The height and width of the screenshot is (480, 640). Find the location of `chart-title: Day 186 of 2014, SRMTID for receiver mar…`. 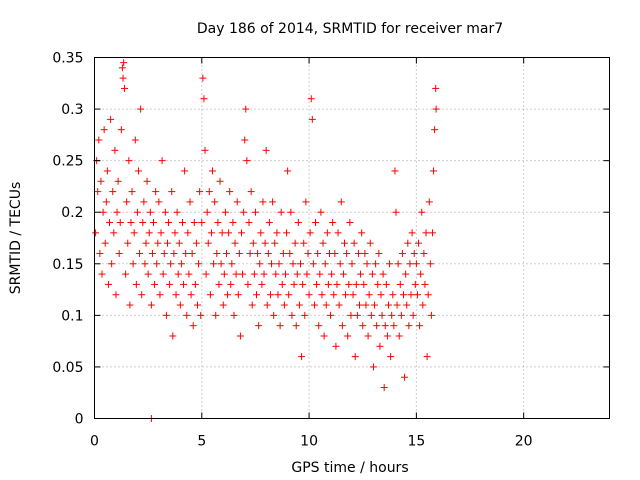

chart-title: Day 186 of 2014, SRMTID for receiver mar… is located at coordinates (350, 29).